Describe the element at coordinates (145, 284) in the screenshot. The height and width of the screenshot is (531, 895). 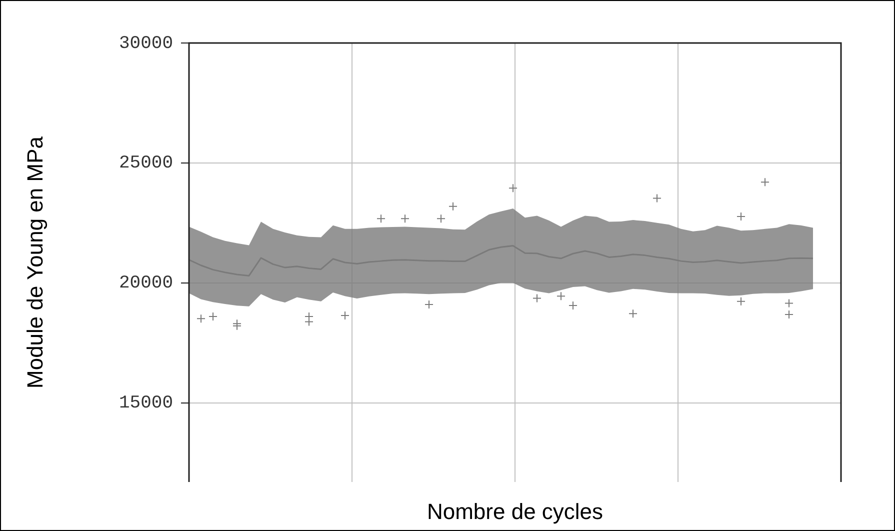
I see `y-tick-label: 20000` at that location.